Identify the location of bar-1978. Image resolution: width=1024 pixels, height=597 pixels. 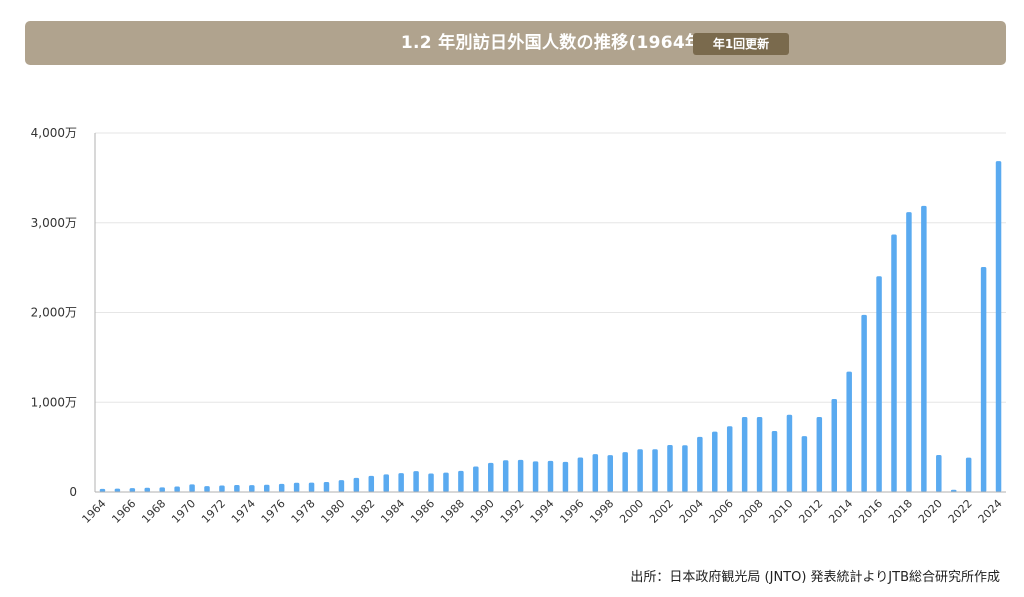
(311, 487).